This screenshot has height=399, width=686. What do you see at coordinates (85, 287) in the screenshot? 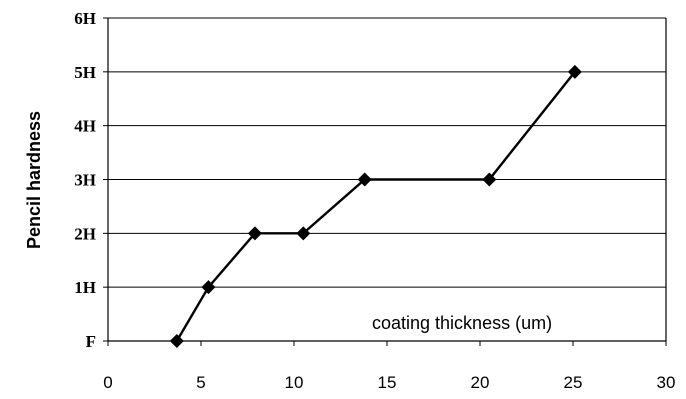
I see `y-tick-label: 1H` at bounding box center [85, 287].